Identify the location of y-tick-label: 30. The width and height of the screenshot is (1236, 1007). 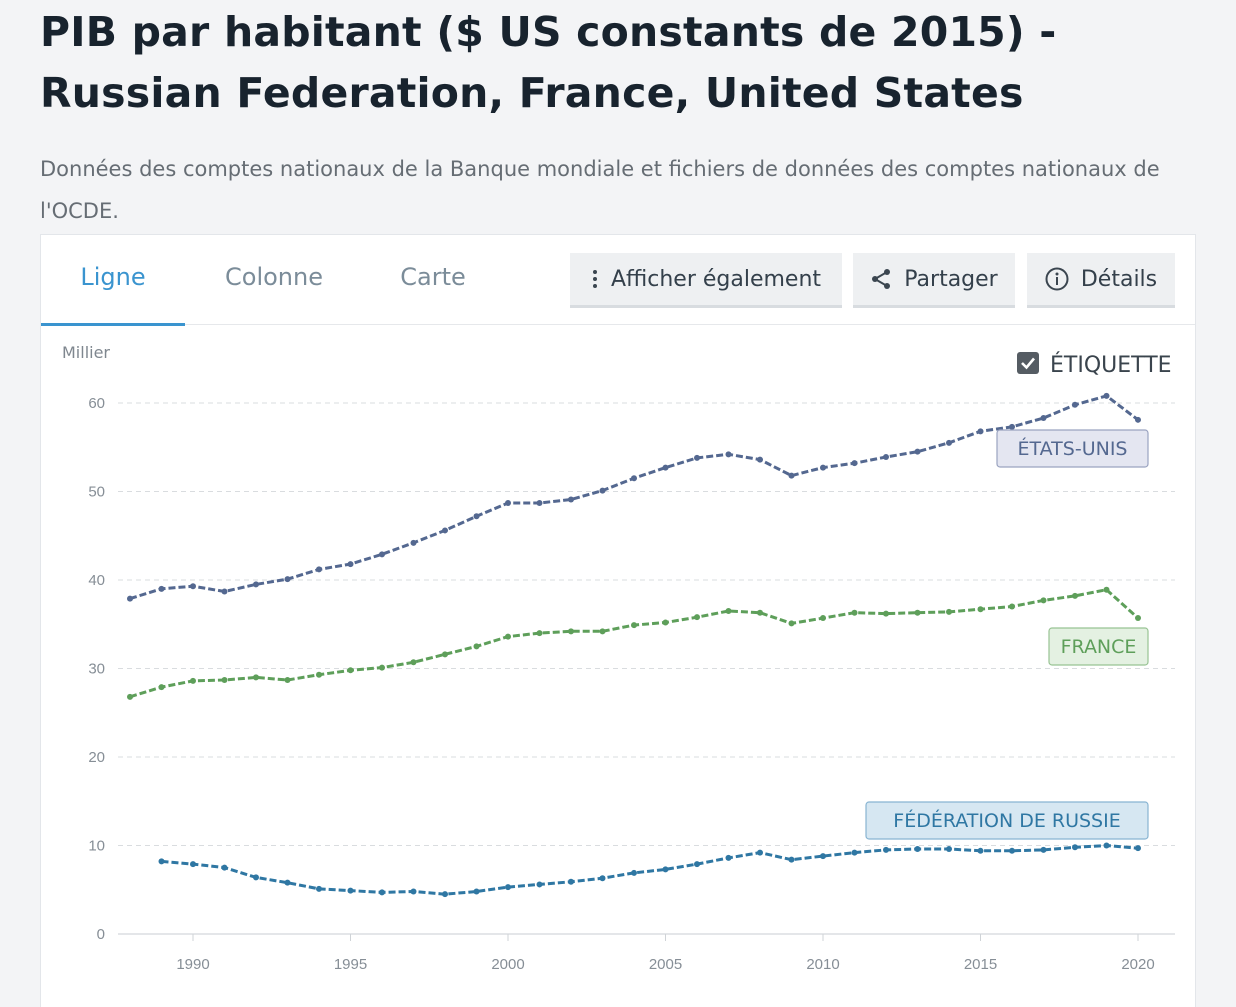
(96, 669).